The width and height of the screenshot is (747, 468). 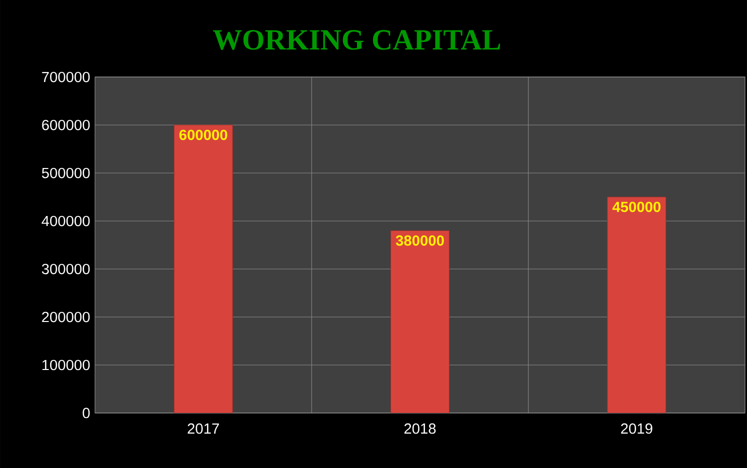 What do you see at coordinates (636, 428) in the screenshot?
I see `x-tick-label: 2019` at bounding box center [636, 428].